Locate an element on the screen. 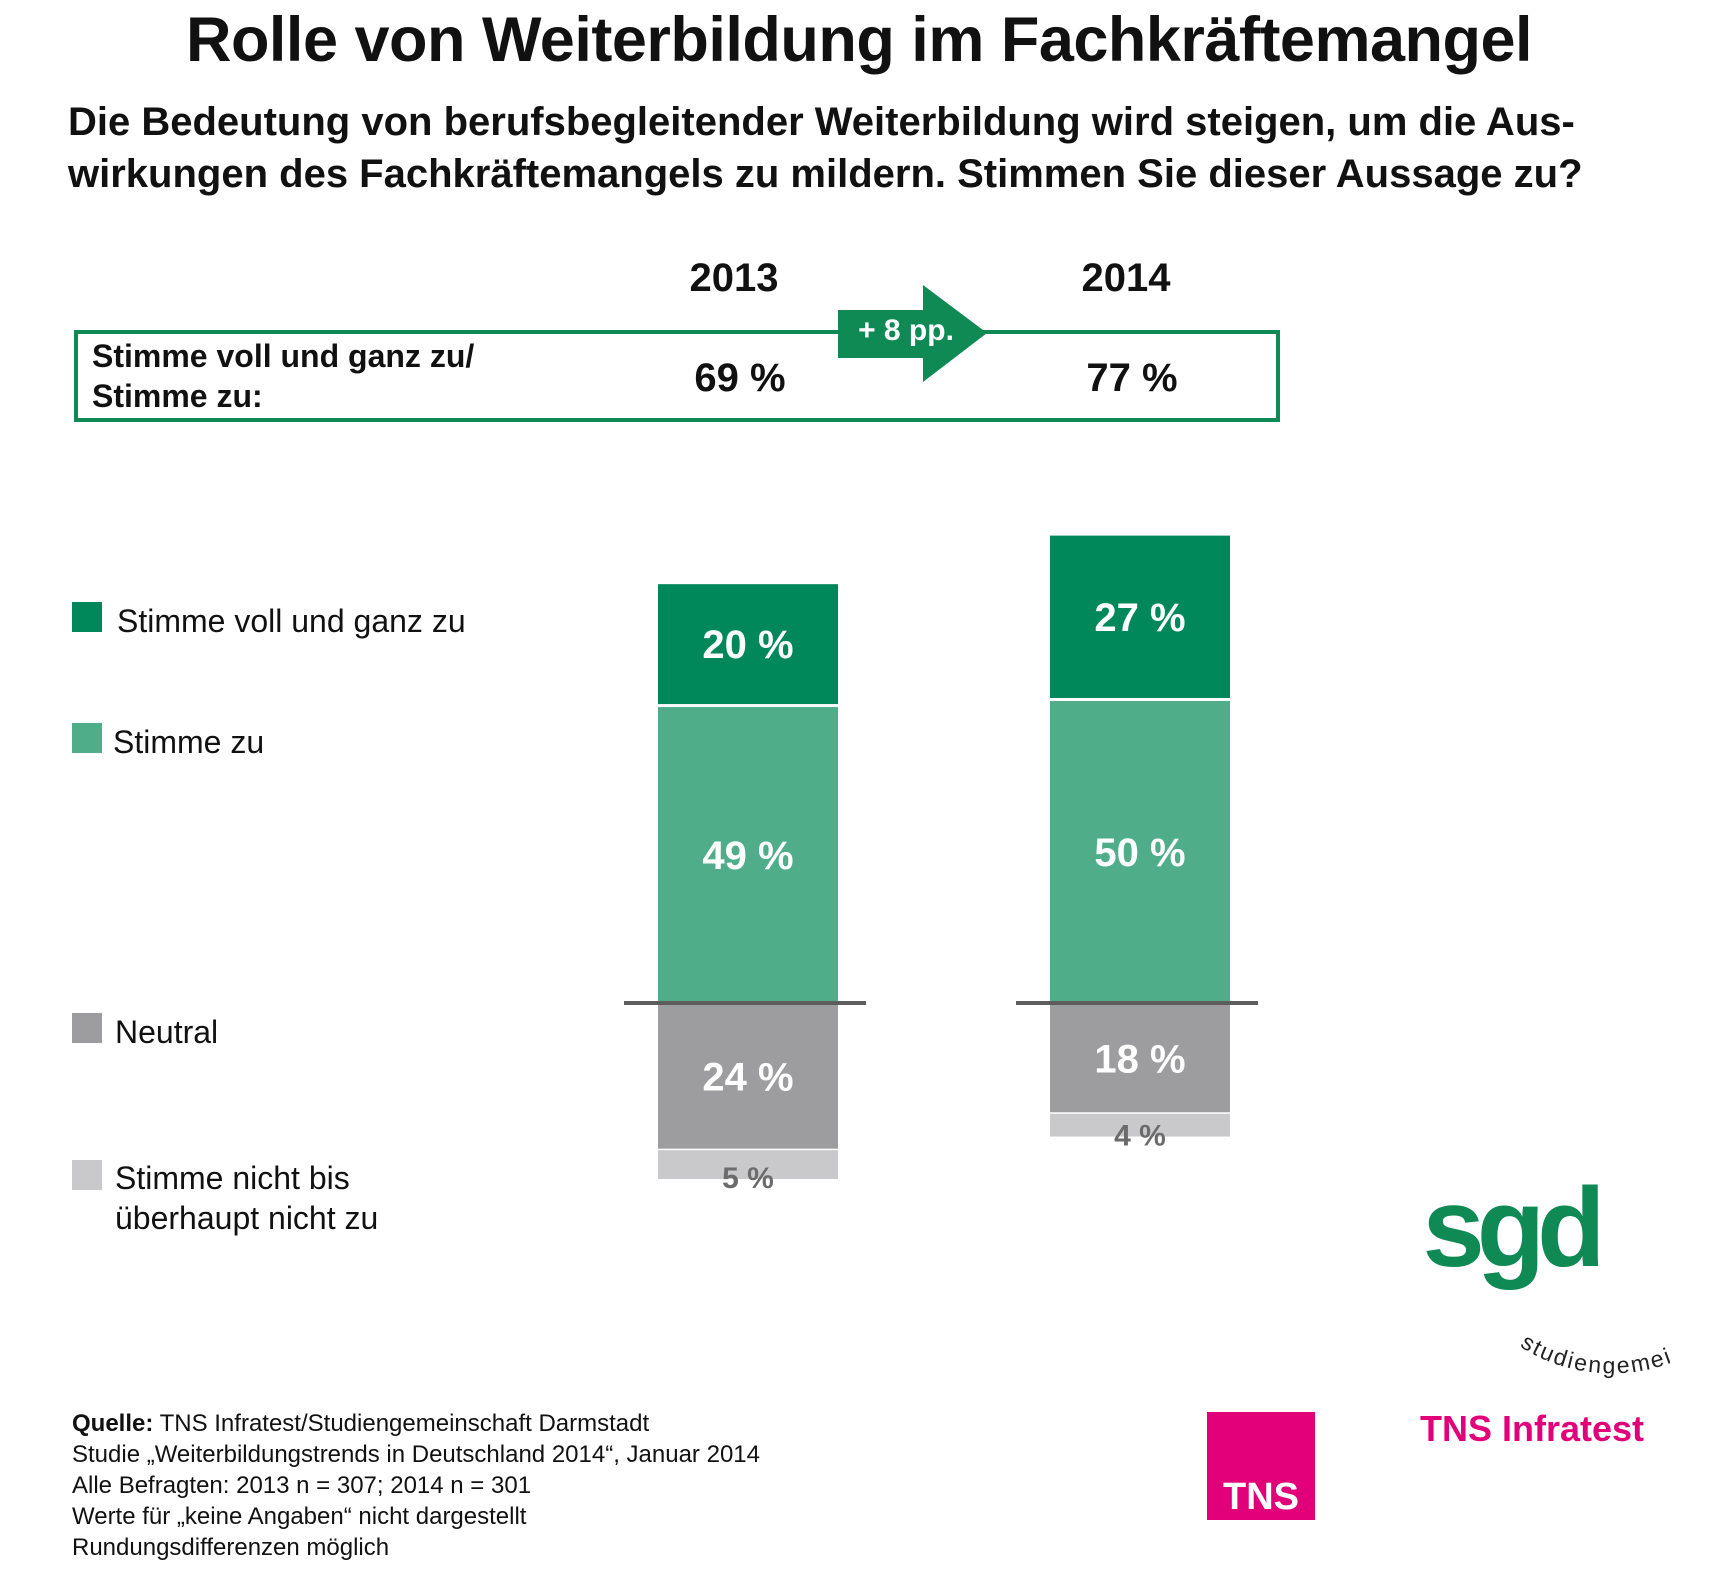  bar-voll-2014 is located at coordinates (1140, 616).